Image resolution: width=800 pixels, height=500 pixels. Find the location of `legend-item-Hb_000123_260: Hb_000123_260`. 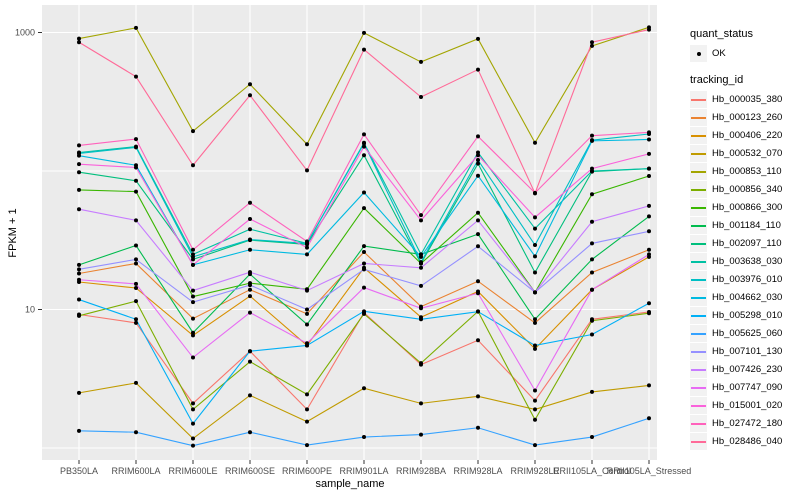

legend-item-Hb_000123_260: Hb_000123_260 is located at coordinates (744, 117).